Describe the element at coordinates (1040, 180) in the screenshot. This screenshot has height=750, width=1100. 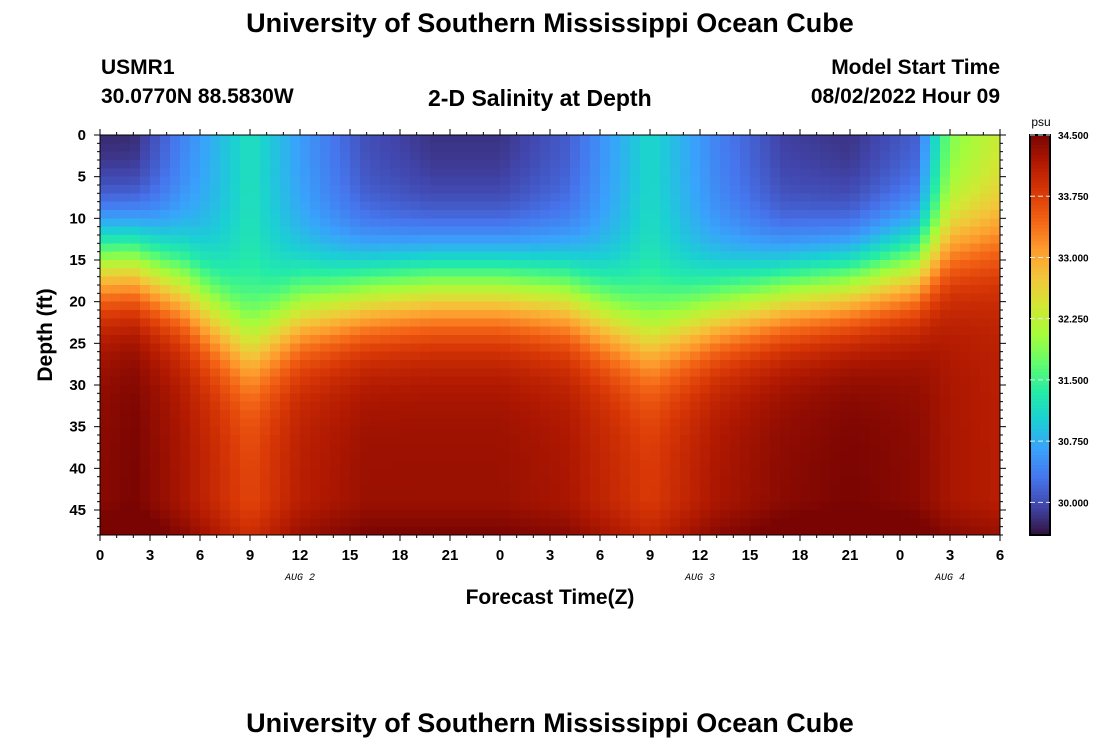
I see `colorbar-band` at that location.